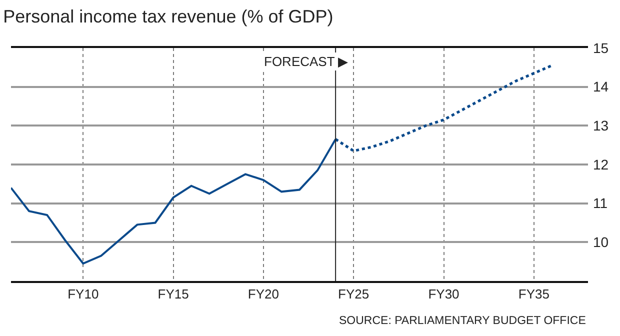  What do you see at coordinates (263, 294) in the screenshot?
I see `x-tick-label: FY20` at bounding box center [263, 294].